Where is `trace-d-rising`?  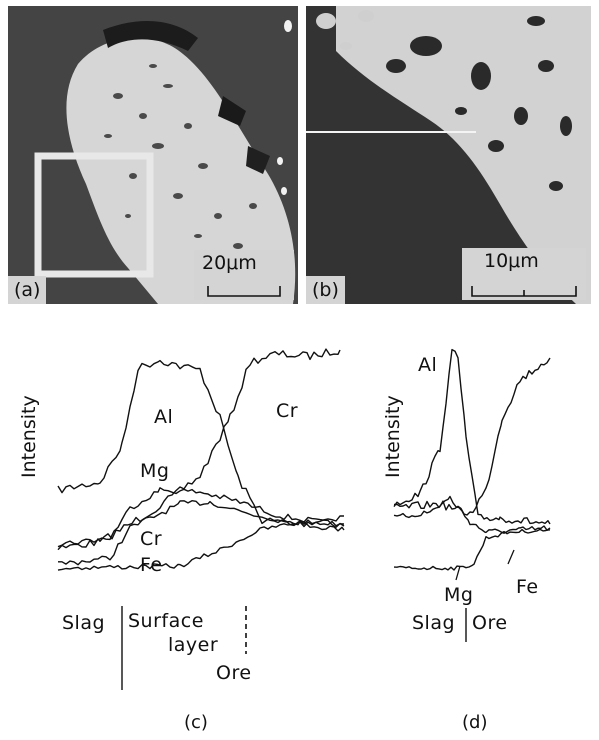
trace-d-rising is located at coordinates (472, 436).